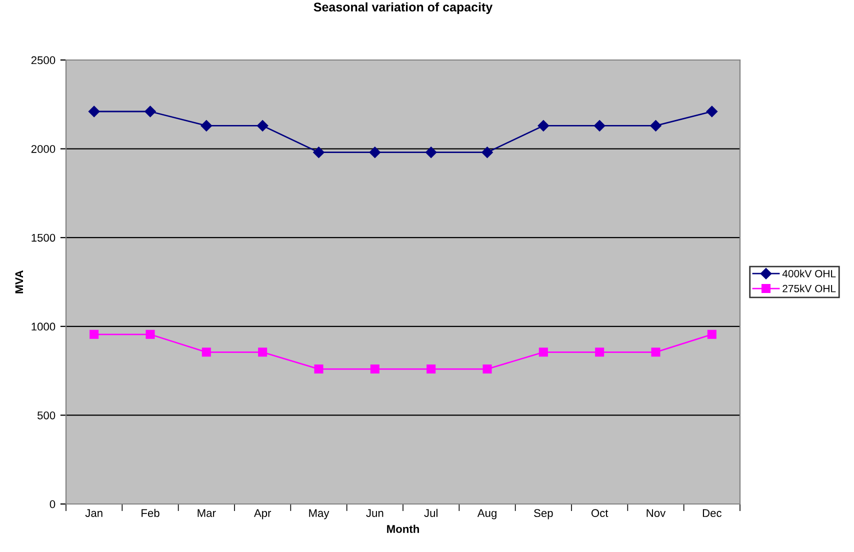 The image size is (854, 552). What do you see at coordinates (403, 8) in the screenshot?
I see `chart-title: Seasonal variation of capacity` at bounding box center [403, 8].